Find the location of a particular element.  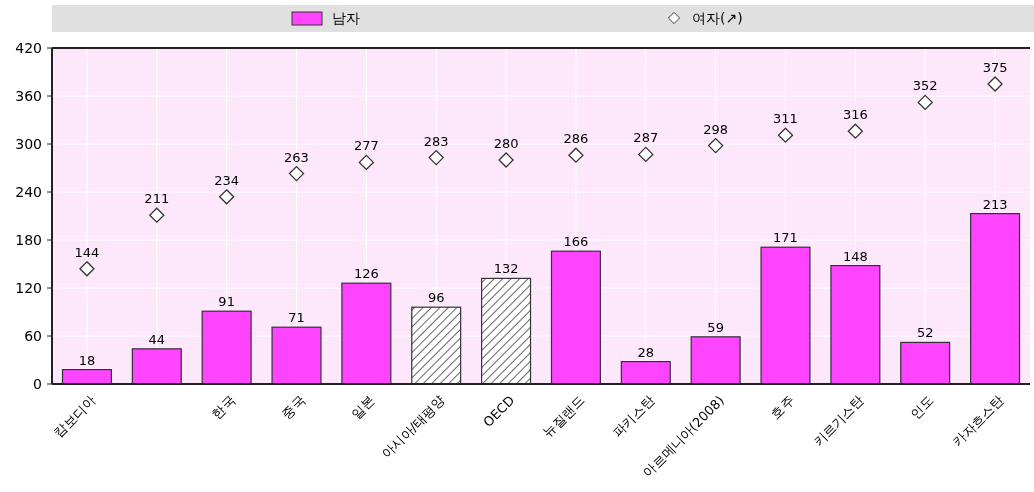

y-tick-label: 360 is located at coordinates (28, 95).